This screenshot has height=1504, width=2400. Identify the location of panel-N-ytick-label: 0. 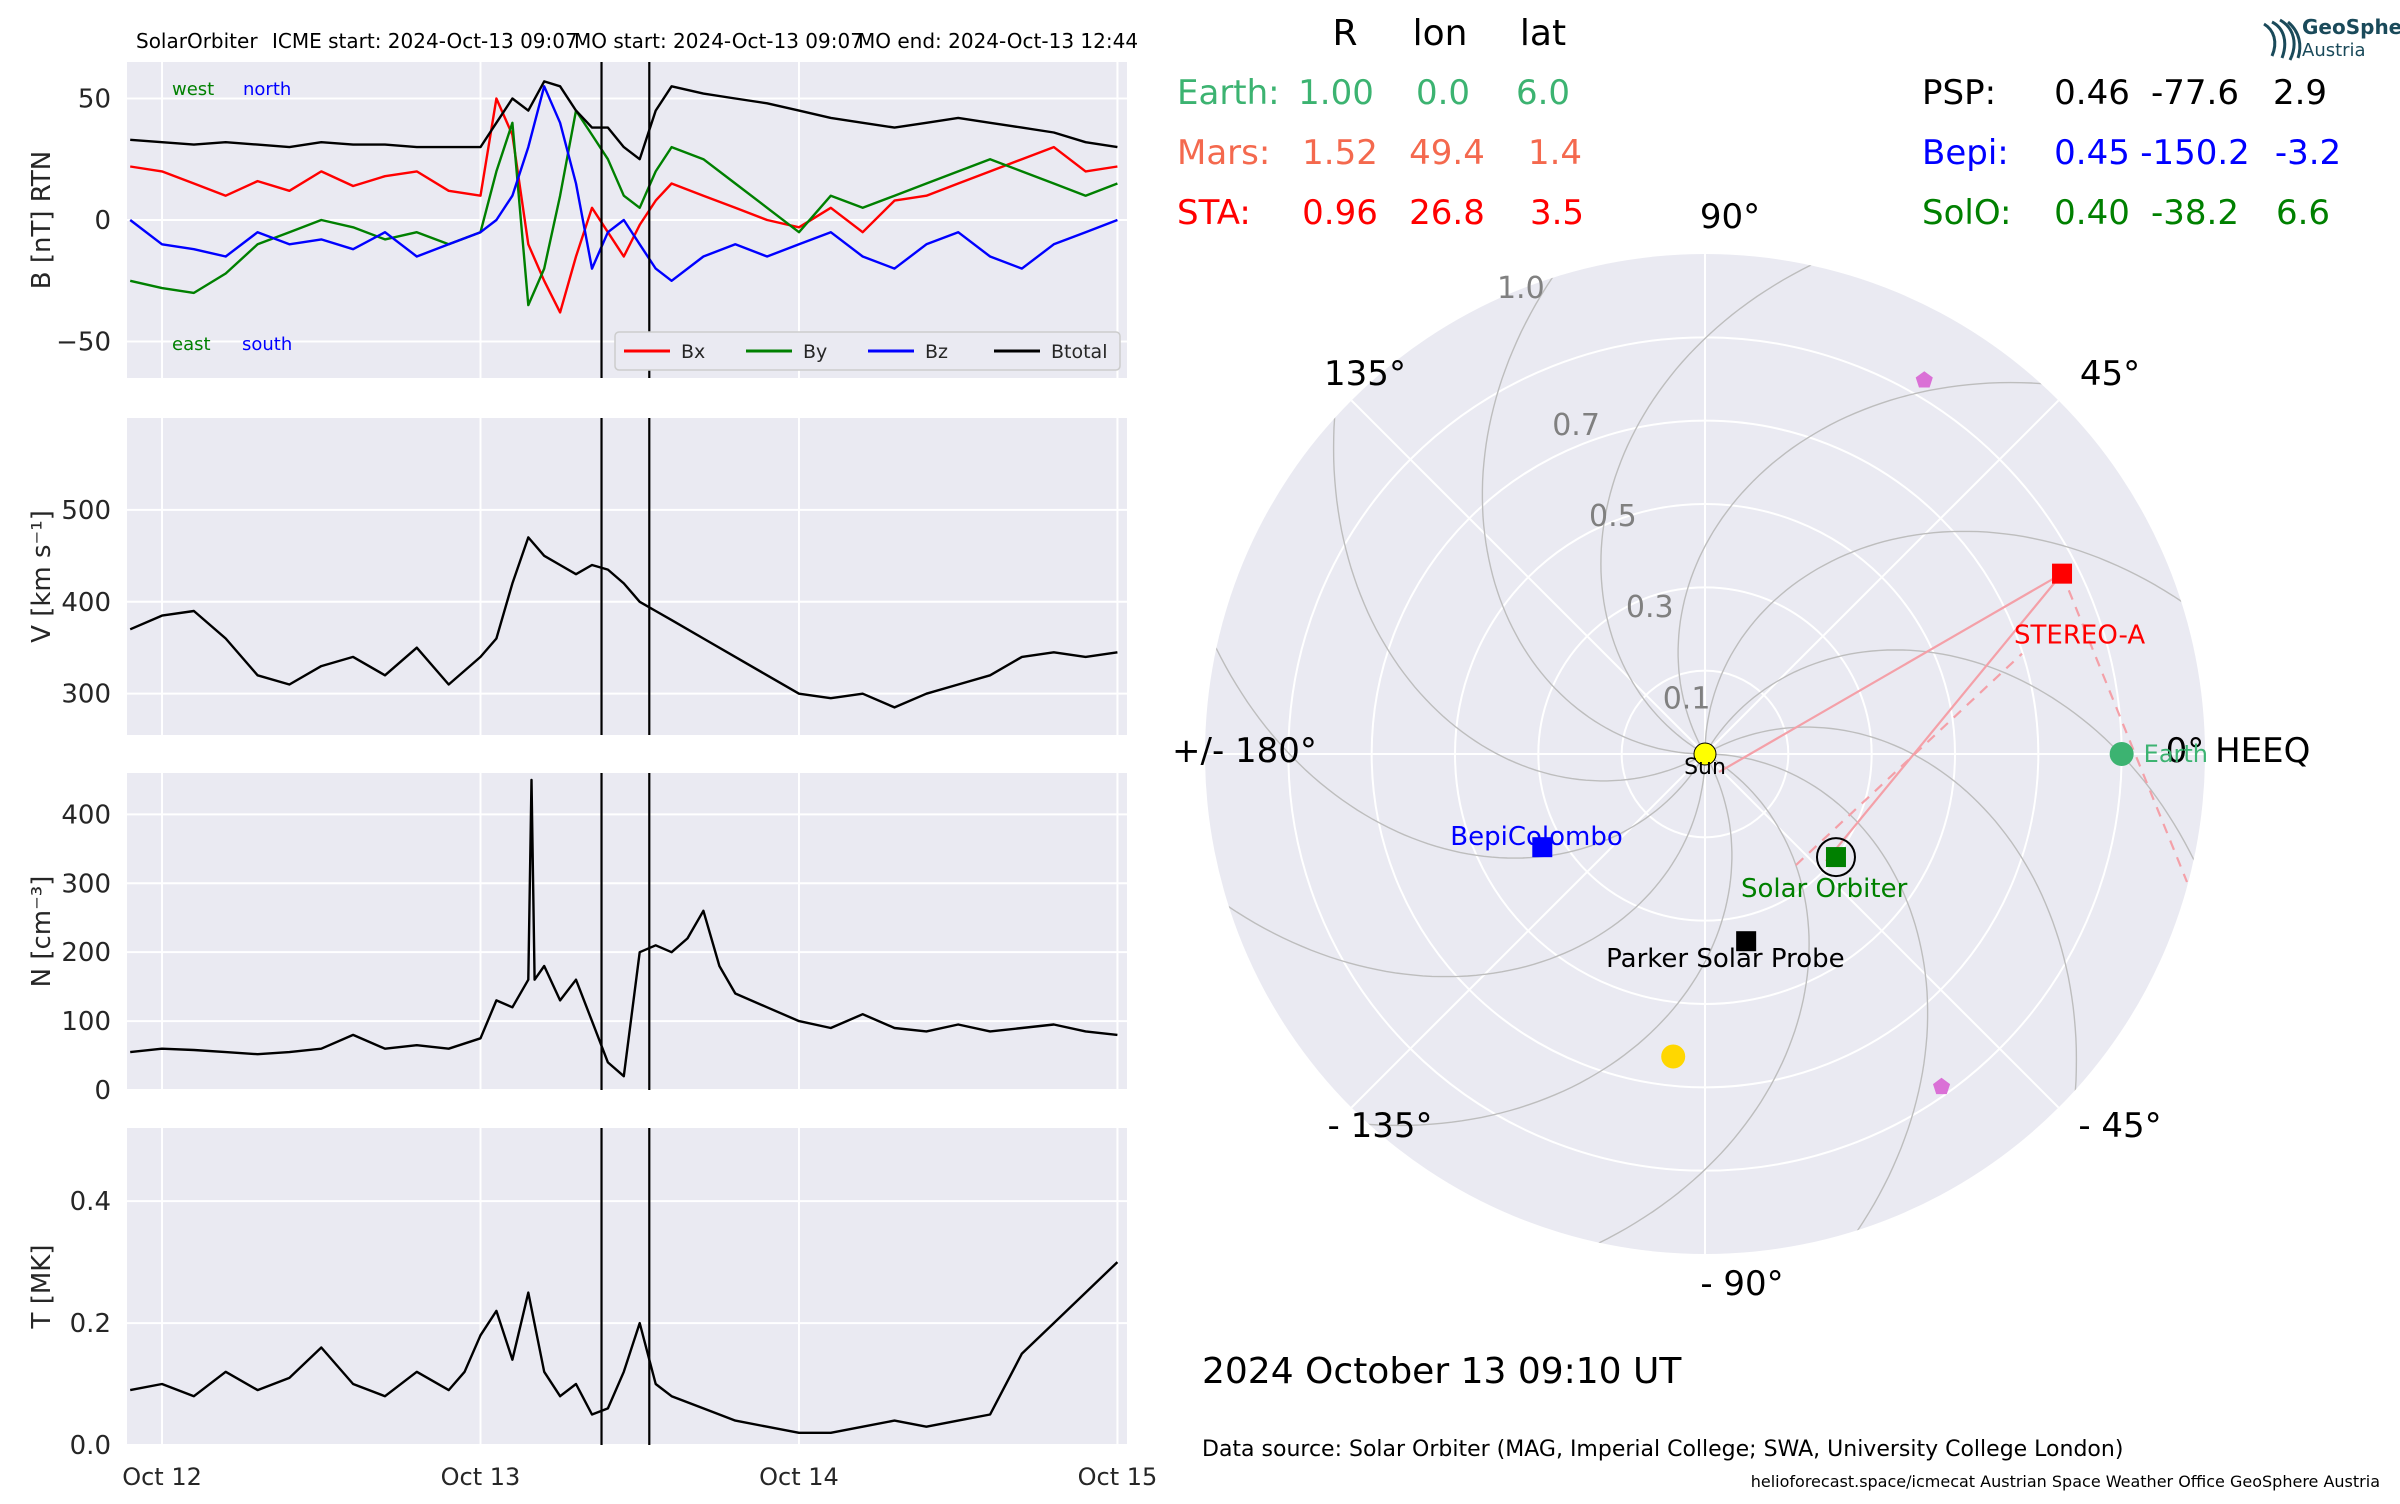
(102, 1091).